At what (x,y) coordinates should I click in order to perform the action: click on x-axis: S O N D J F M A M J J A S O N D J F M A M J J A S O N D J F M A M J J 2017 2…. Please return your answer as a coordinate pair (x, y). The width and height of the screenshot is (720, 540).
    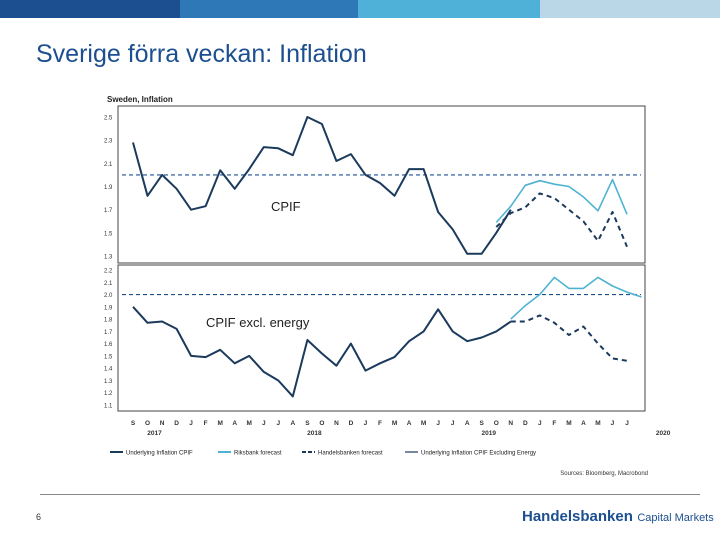
    Looking at the image, I should click on (401, 428).